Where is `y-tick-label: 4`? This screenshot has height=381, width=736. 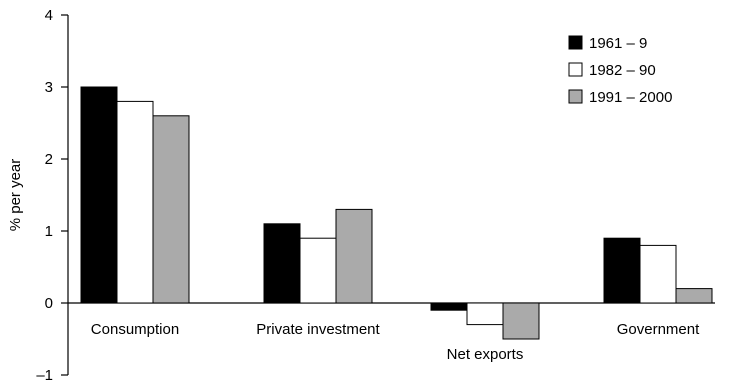 y-tick-label: 4 is located at coordinates (49, 15).